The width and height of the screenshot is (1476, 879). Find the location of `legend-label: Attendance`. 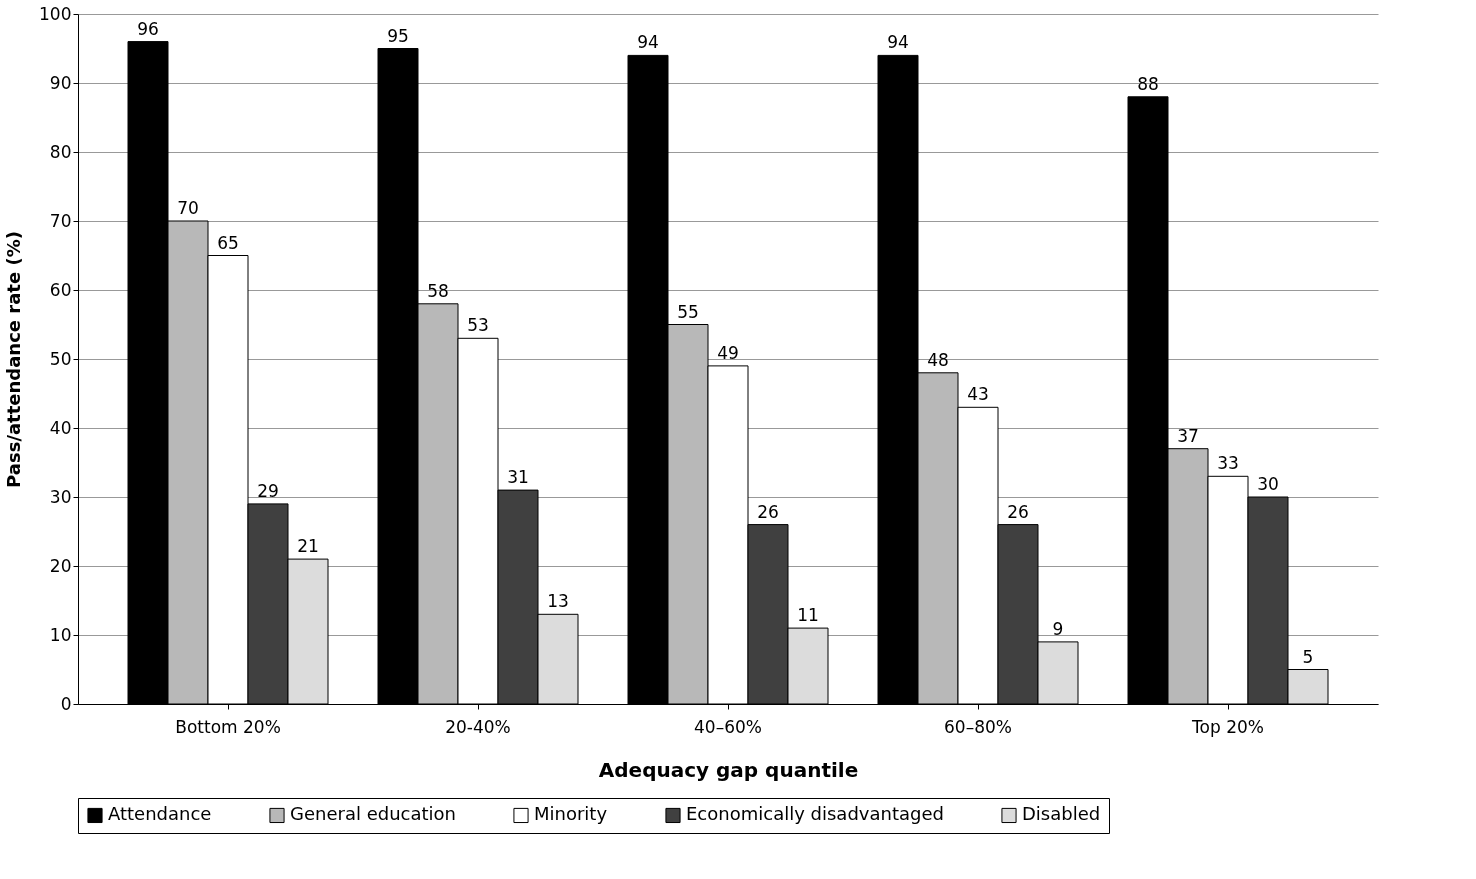

legend-label: Attendance is located at coordinates (160, 814).